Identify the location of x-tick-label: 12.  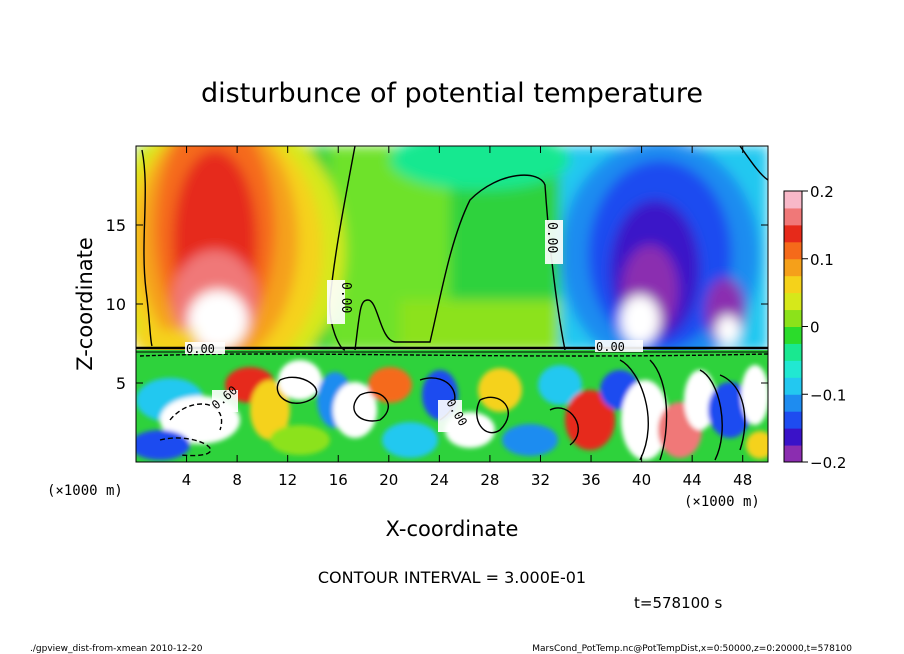
(287, 480).